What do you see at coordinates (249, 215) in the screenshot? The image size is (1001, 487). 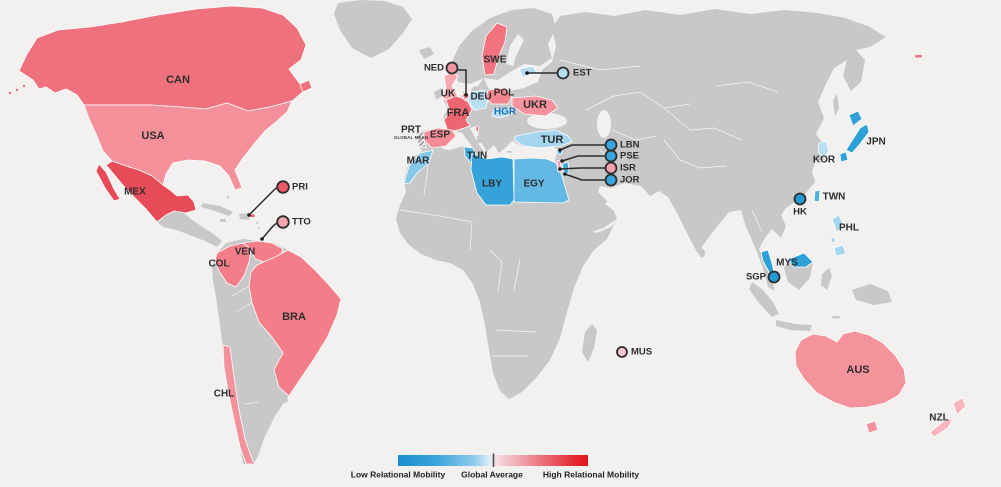 I see `callout-anchor-pri` at bounding box center [249, 215].